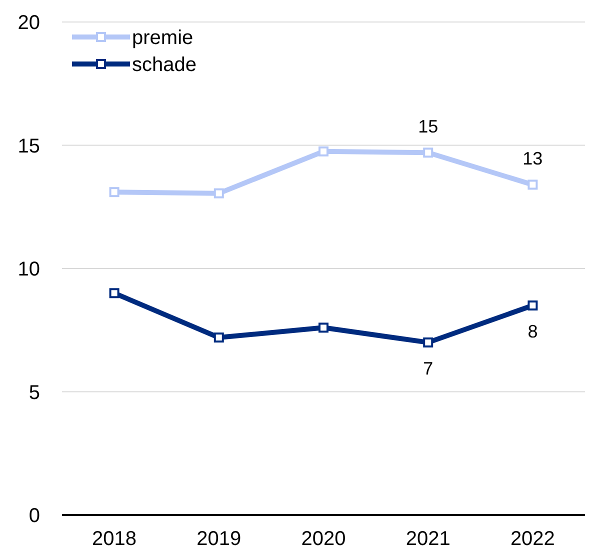 This screenshot has height=550, width=589. Describe the element at coordinates (34, 393) in the screenshot. I see `y-tick-label: 5` at that location.